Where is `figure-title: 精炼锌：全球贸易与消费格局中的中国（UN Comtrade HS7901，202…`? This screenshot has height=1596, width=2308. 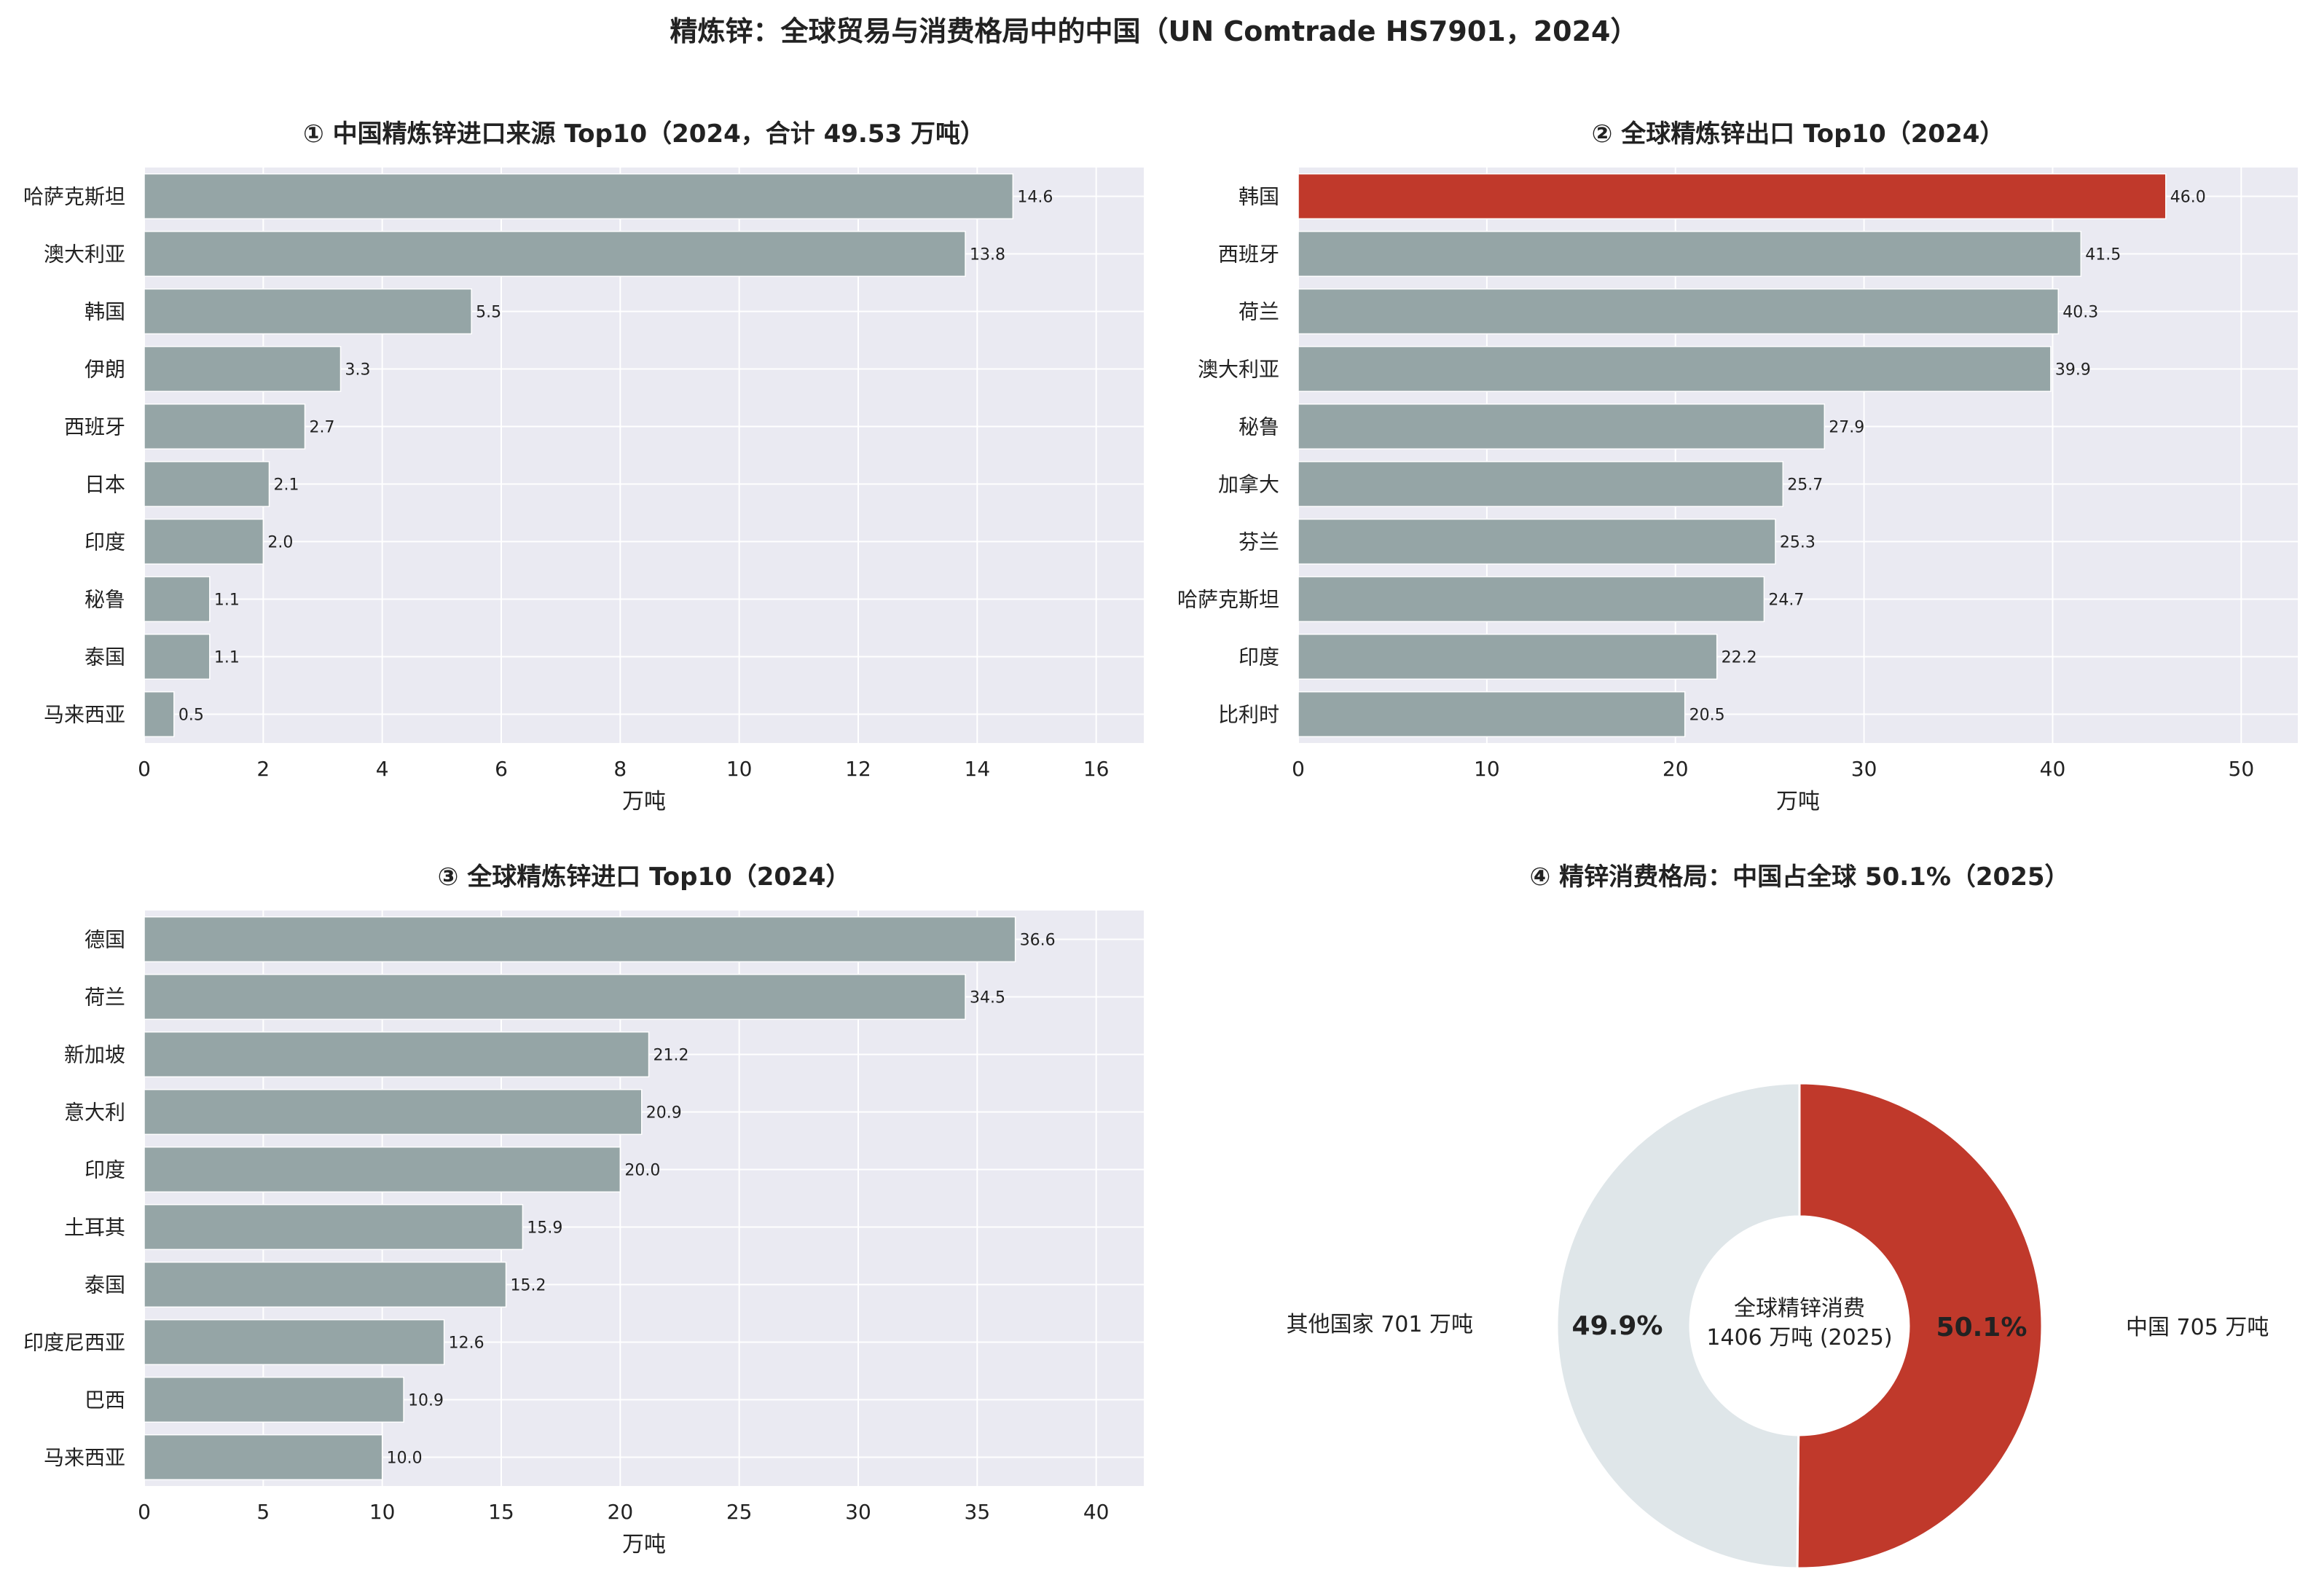
figure-title: 精炼锌：全球贸易与消费格局中的中国（UN Comtrade HS7901，202… is located at coordinates (1154, 31).